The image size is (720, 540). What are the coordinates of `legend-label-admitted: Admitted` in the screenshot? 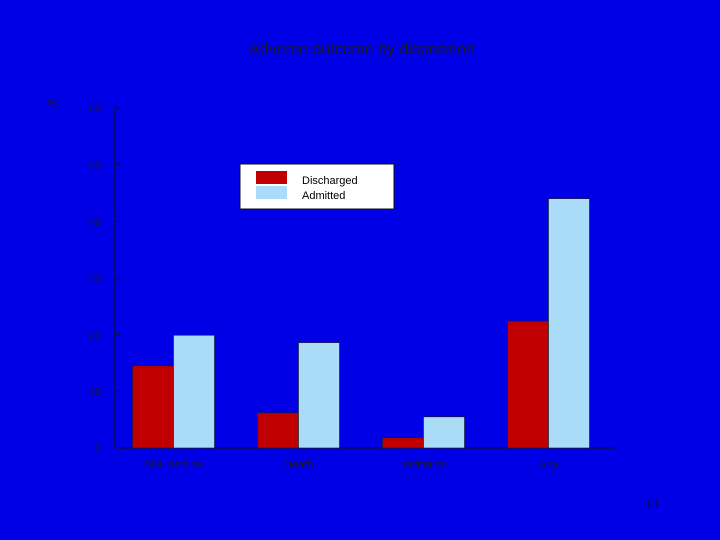 It's located at (323, 196).